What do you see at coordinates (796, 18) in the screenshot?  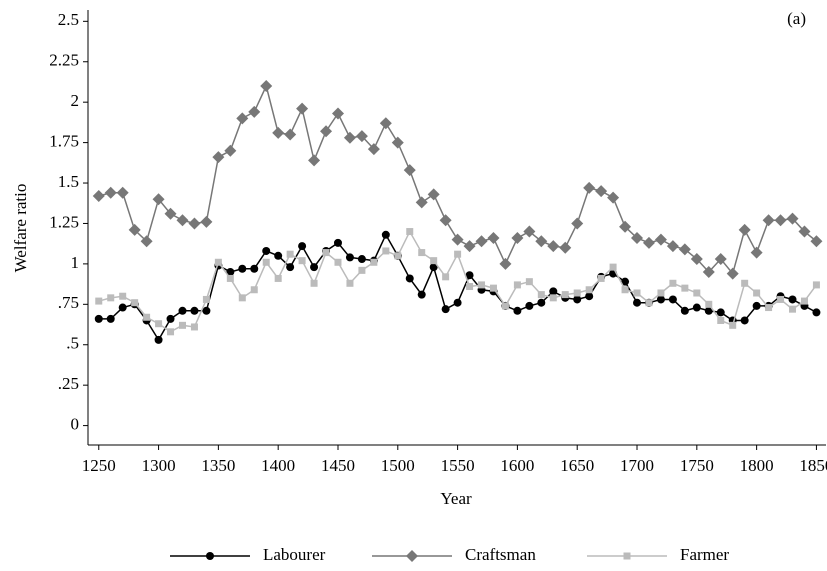 I see `panel-label: (a)` at bounding box center [796, 18].